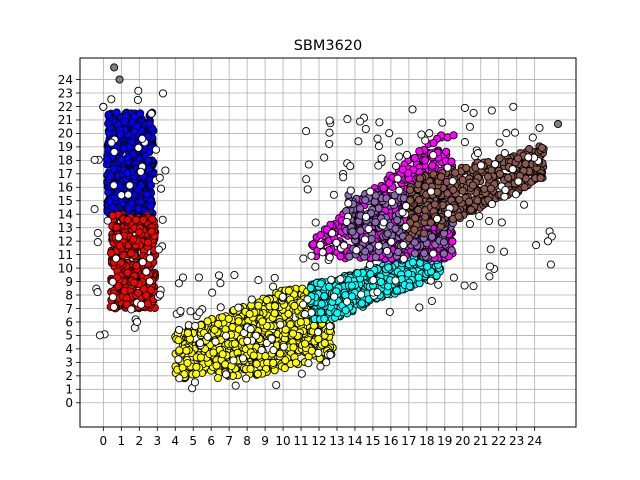 The image size is (640, 480). What do you see at coordinates (139, 441) in the screenshot?
I see `x-tick-label: 2` at bounding box center [139, 441].